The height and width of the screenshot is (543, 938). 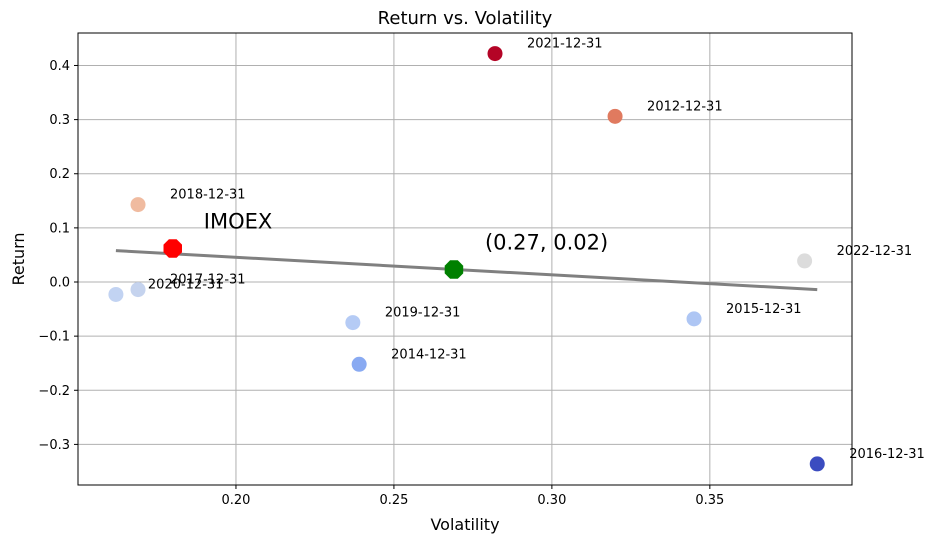 I want to click on point-label: 2016-12-31, so click(x=887, y=454).